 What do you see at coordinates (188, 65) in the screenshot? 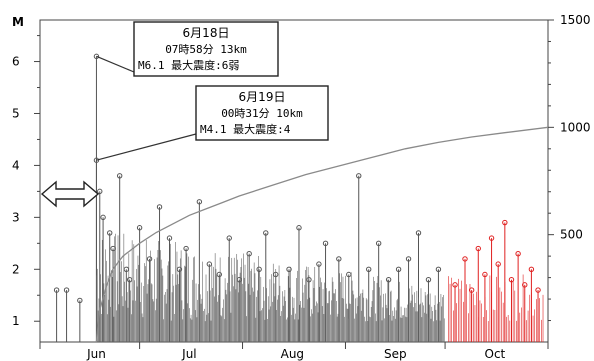
I see `callout-magnitude-intensity: M6.1 最大震度:6弱` at bounding box center [188, 65].